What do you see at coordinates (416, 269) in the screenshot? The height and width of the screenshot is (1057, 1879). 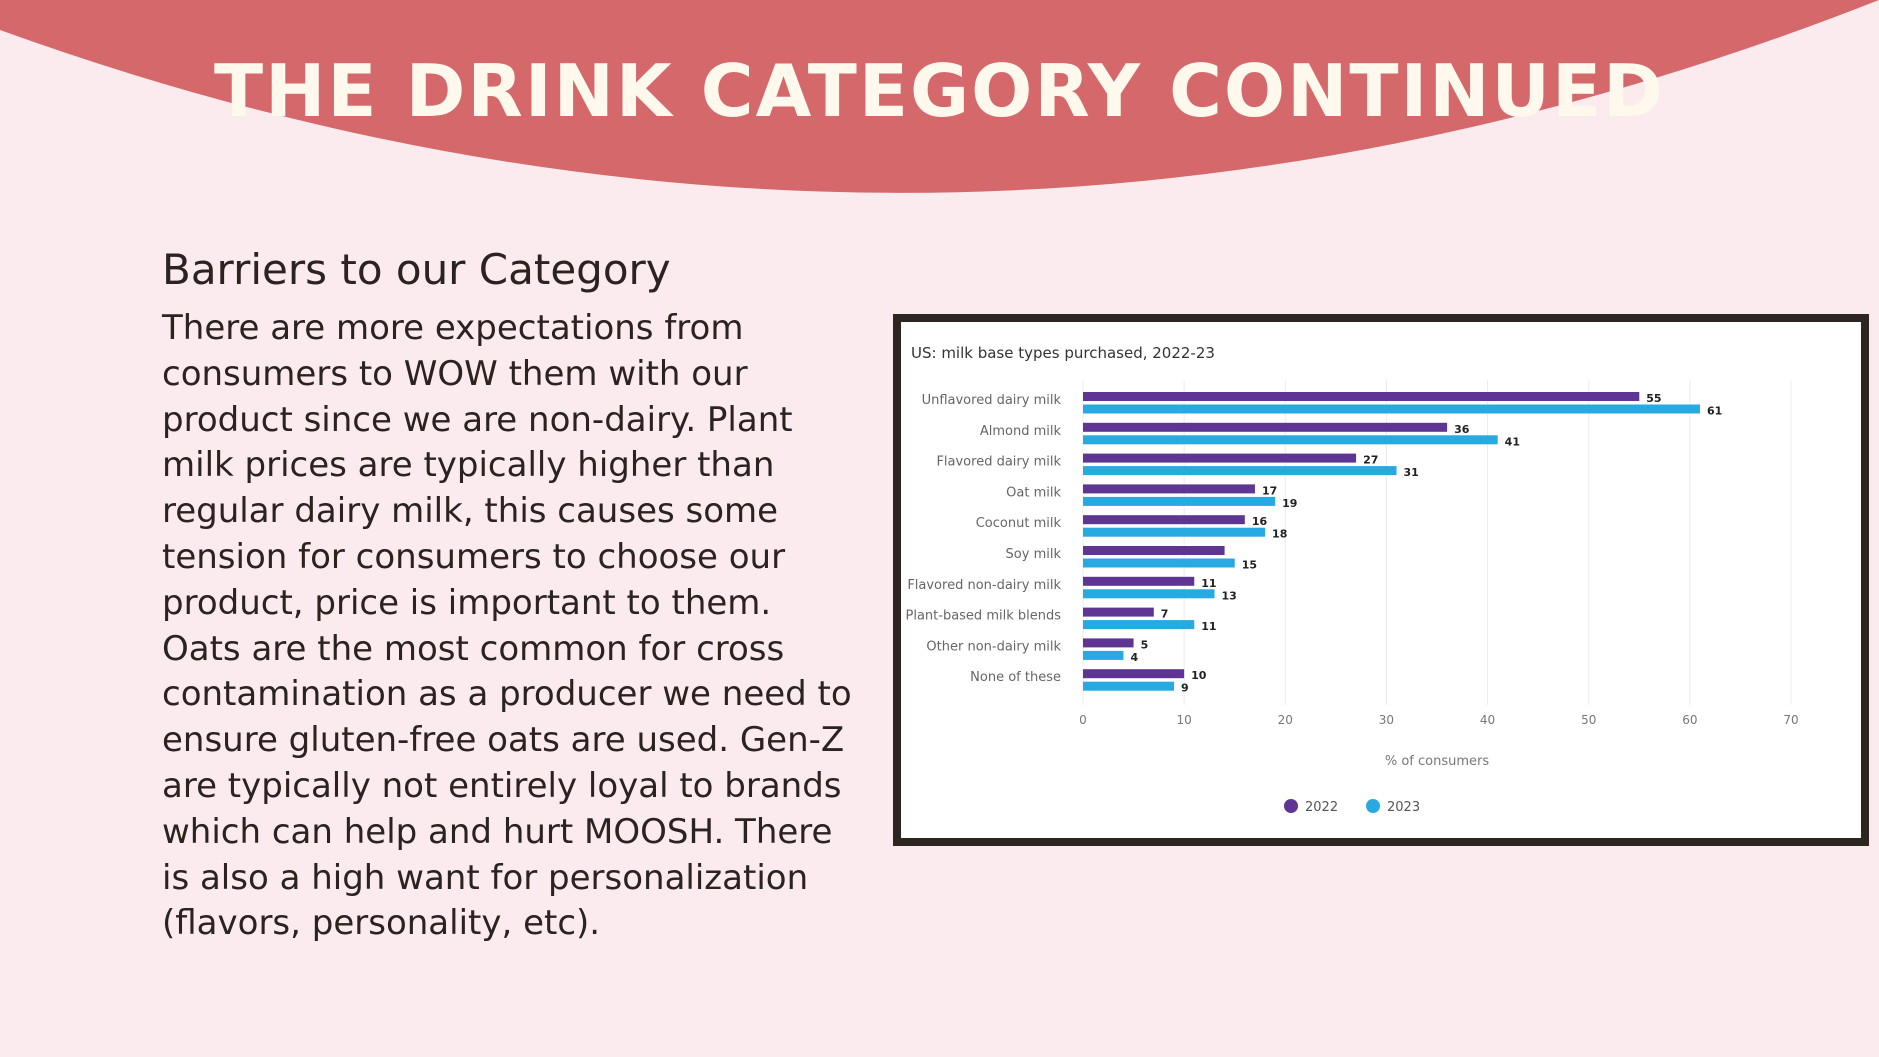 I see `section-heading: Barriers to our Category` at bounding box center [416, 269].